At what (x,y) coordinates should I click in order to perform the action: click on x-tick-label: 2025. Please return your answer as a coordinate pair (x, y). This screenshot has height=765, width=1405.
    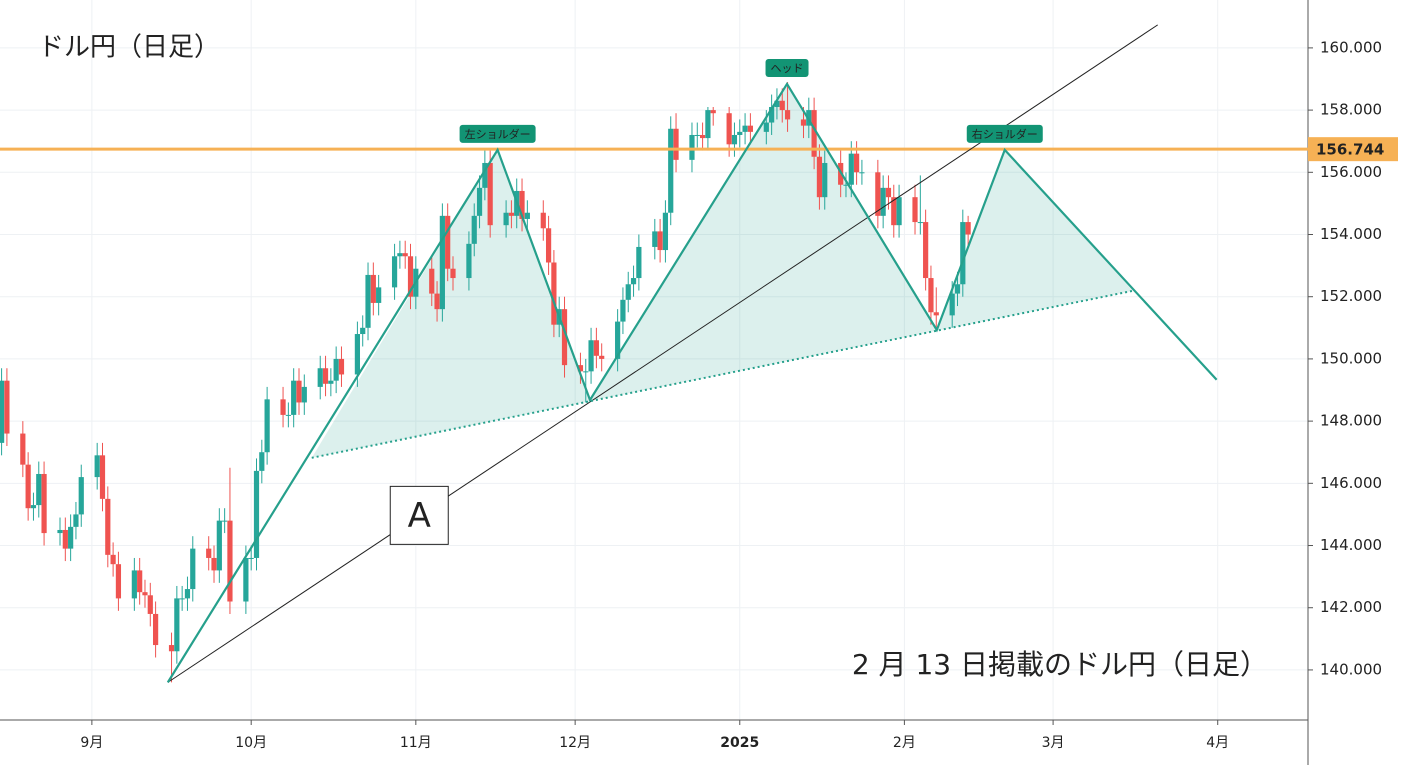
    Looking at the image, I should click on (739, 743).